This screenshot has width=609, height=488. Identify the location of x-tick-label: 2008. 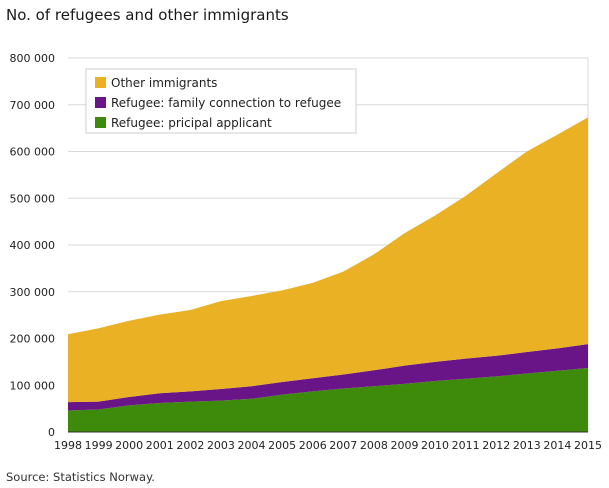
(374, 445).